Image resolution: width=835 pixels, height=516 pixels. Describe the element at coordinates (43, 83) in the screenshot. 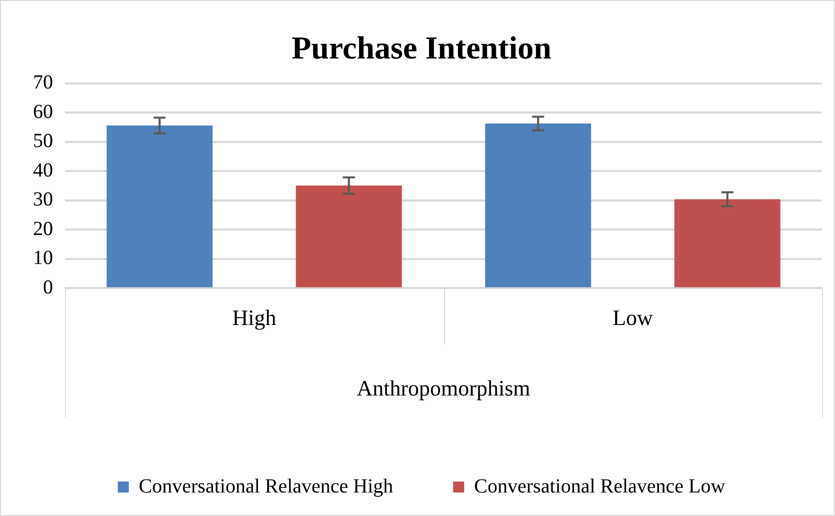

I see `y-tick-label: 70` at that location.